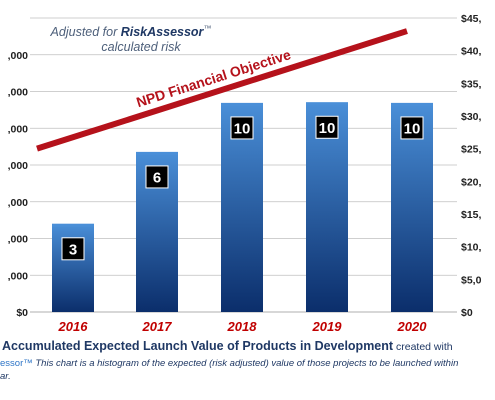  I want to click on caption-brand: essor™, so click(16, 363).